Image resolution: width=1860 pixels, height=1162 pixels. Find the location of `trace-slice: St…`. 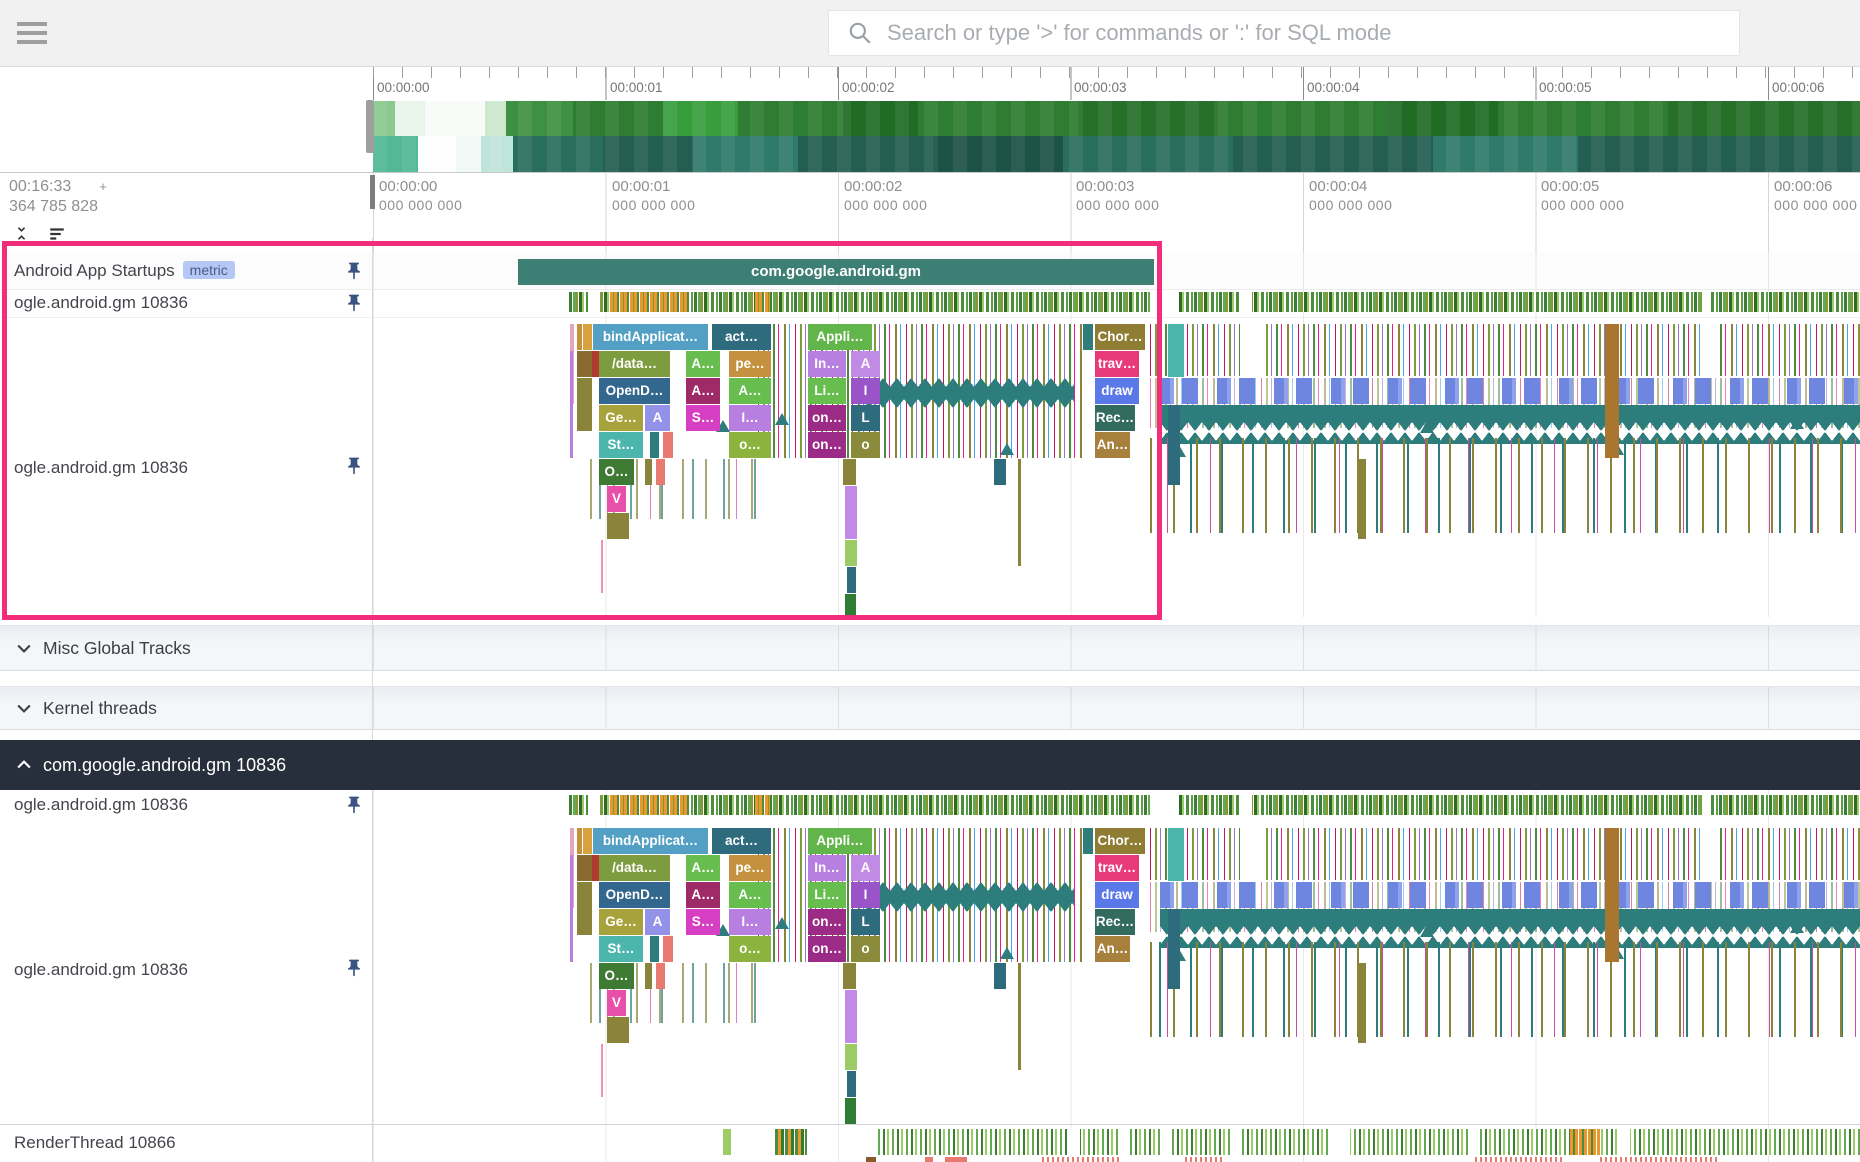

trace-slice: St… is located at coordinates (621, 949).